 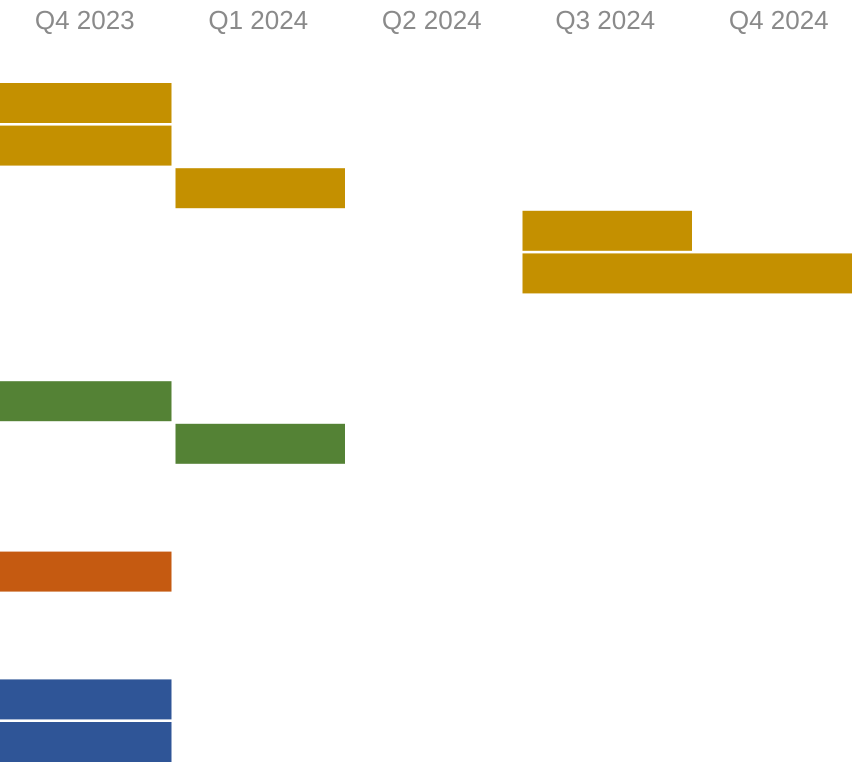 I want to click on quarter-label: Q2 2024, so click(x=432, y=20).